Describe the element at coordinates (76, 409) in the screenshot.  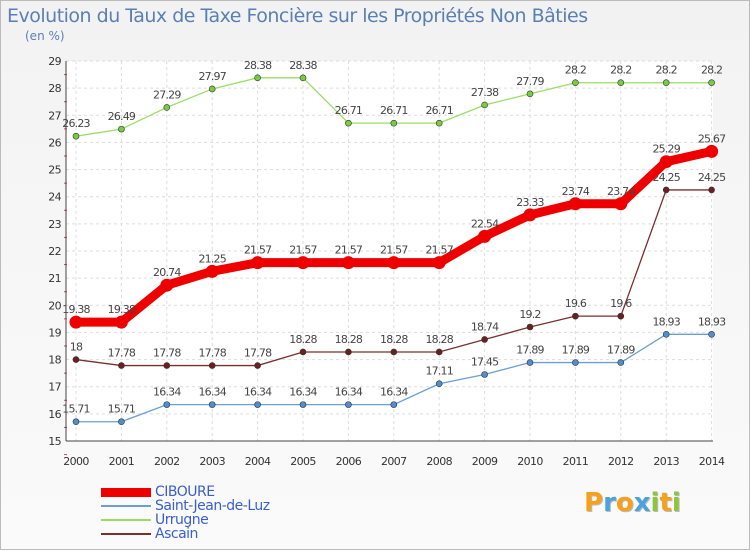
I see `data-label-saint-jean-de-luz: 15.71` at that location.